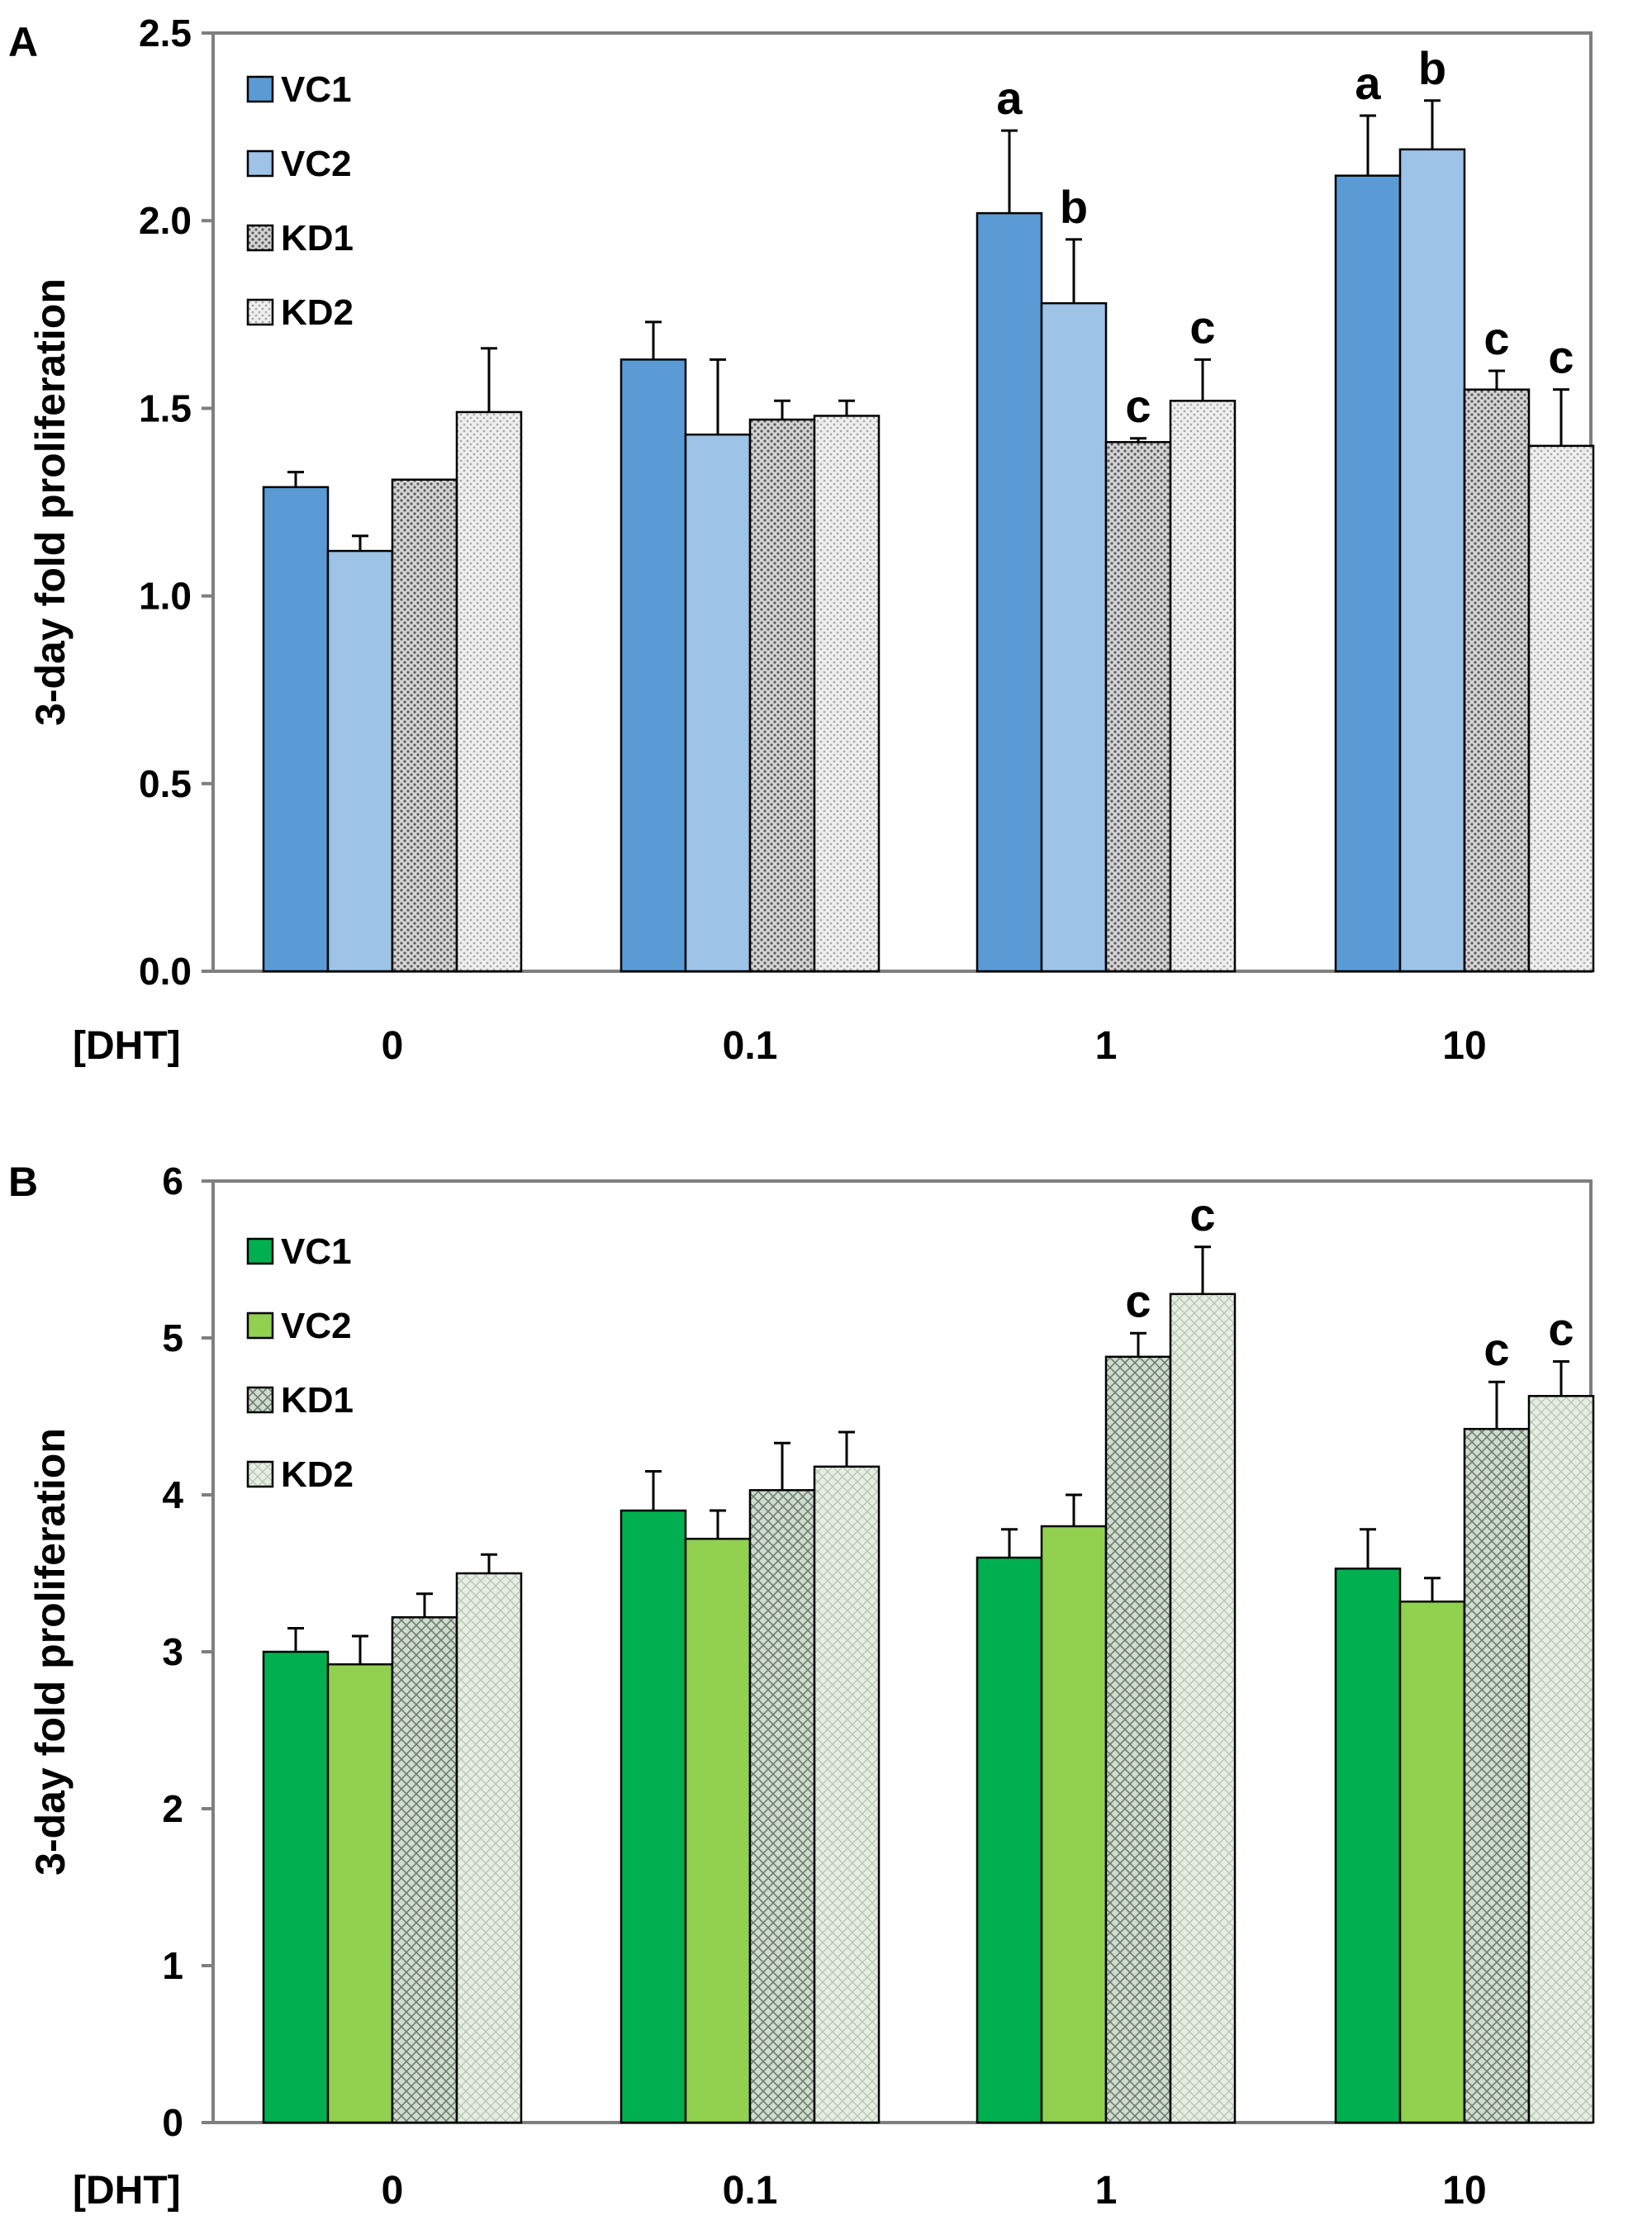 Image resolution: width=1652 pixels, height=2220 pixels. I want to click on y-tick-label: 3, so click(172, 1651).